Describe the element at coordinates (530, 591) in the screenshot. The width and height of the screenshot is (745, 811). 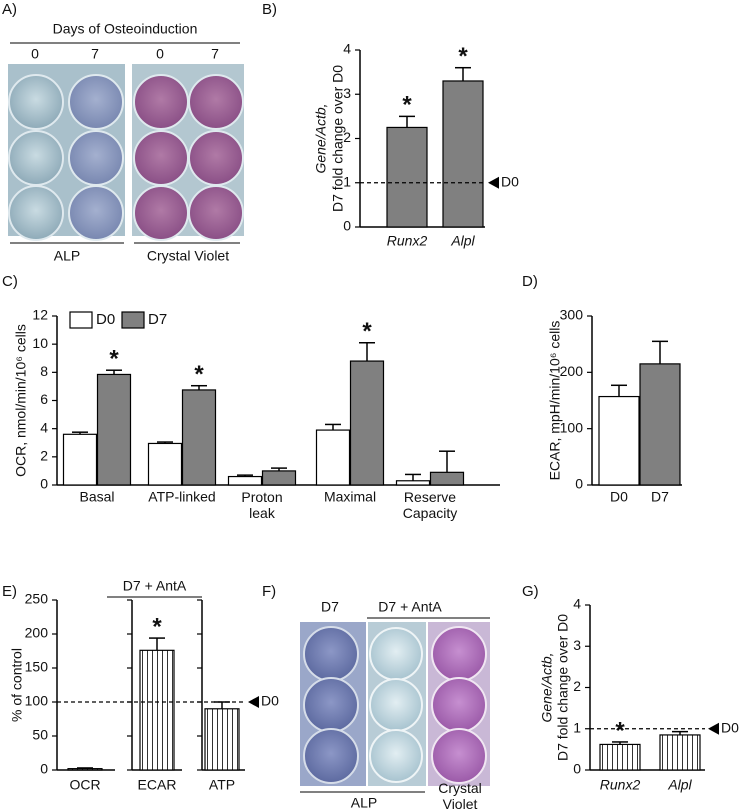
I see `panel-label: G)` at that location.